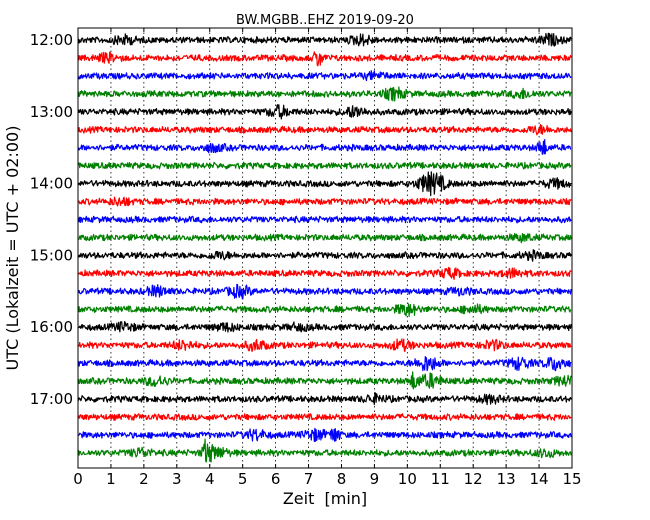 The image size is (650, 520). What do you see at coordinates (51, 184) in the screenshot?
I see `y-tick-label: 14:00` at bounding box center [51, 184].